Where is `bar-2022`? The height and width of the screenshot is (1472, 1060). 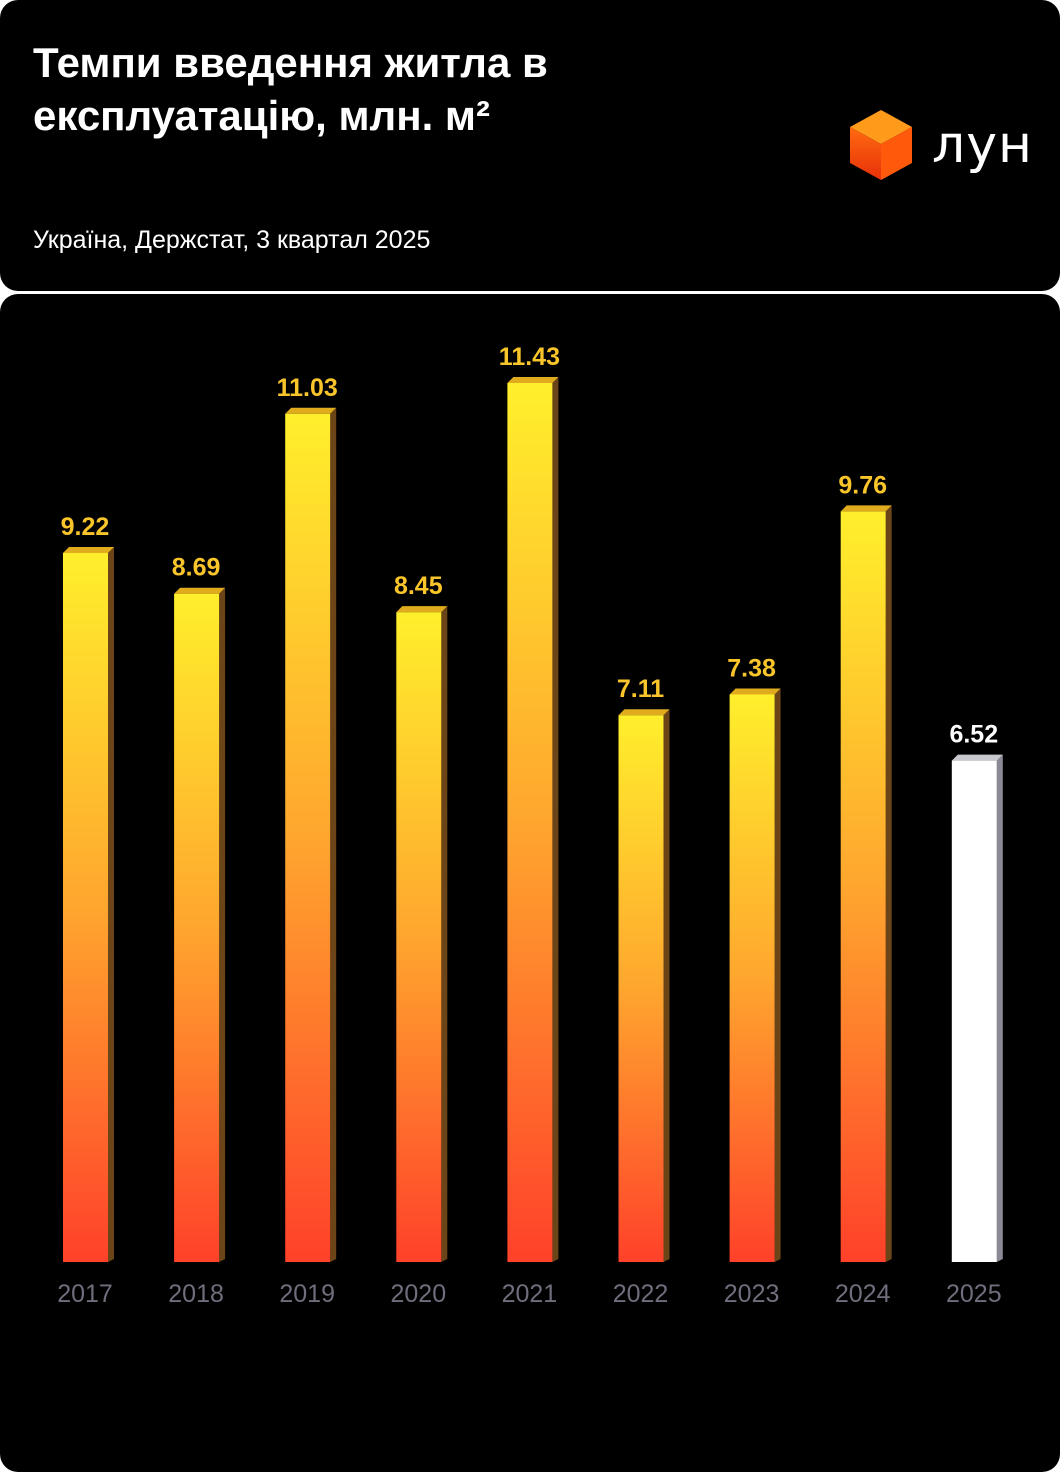 bar-2022 is located at coordinates (641, 988).